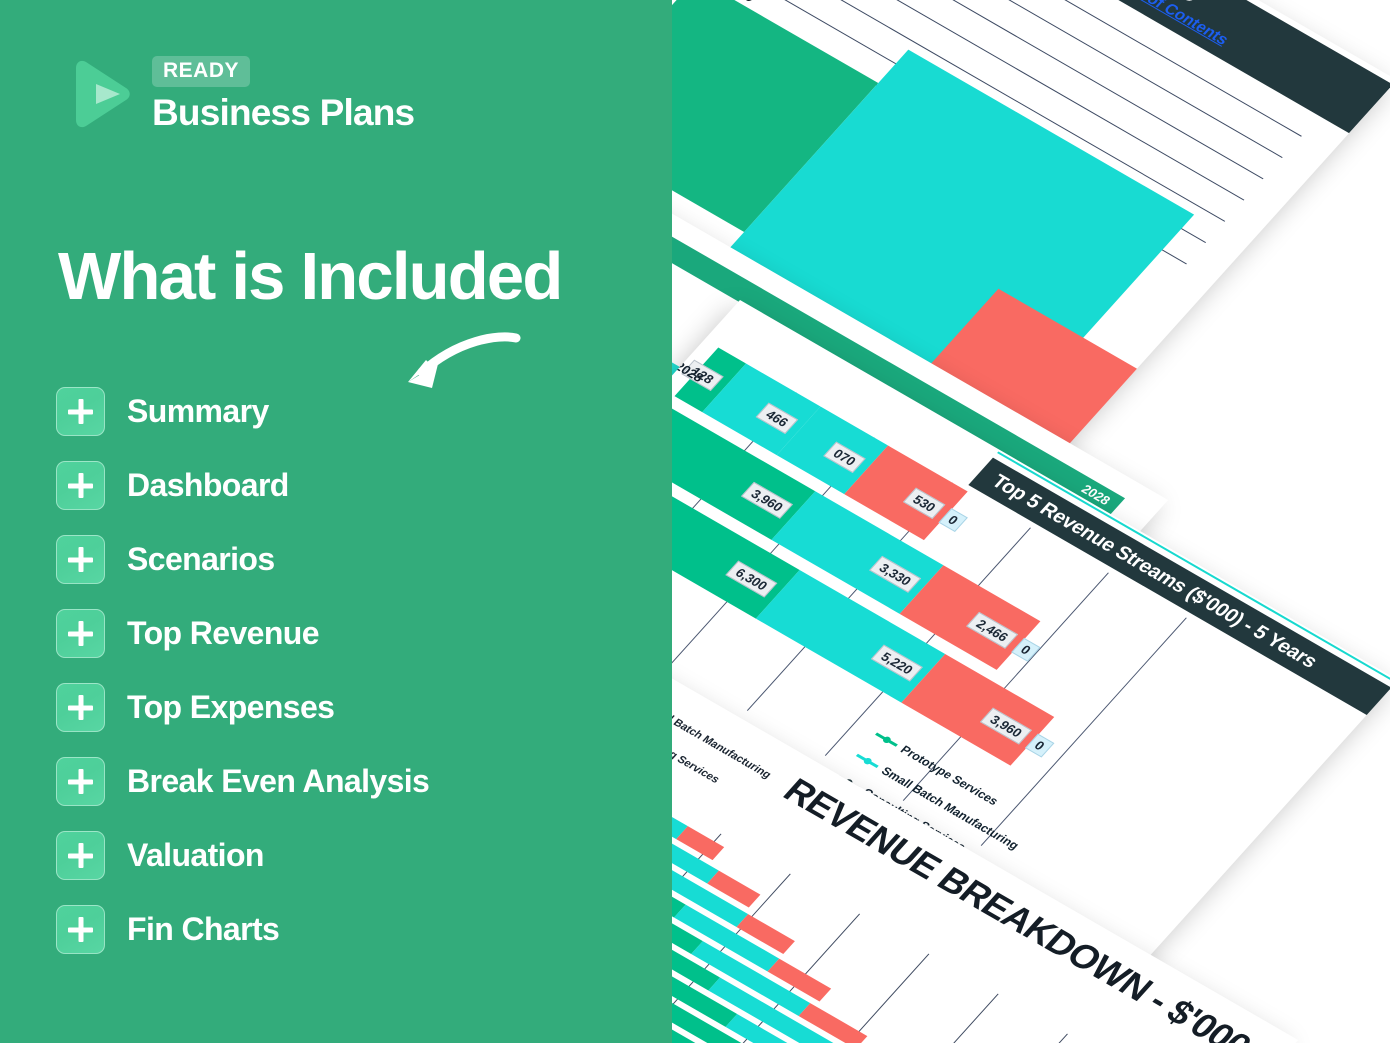 This screenshot has width=1390, height=1043. What do you see at coordinates (201, 559) in the screenshot?
I see `feature-label: Scenarios` at bounding box center [201, 559].